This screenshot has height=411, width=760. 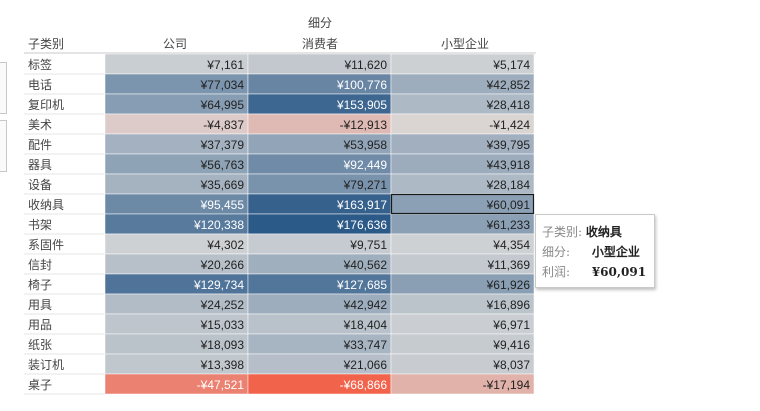 What do you see at coordinates (366, 65) in the screenshot?
I see `cell-value-label: ¥11,620` at bounding box center [366, 65].